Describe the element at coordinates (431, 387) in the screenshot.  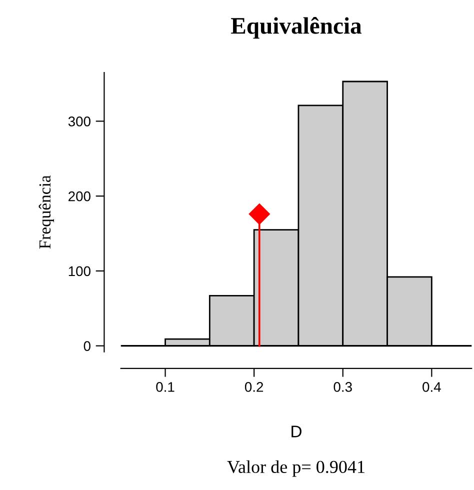
I see `x-tick-label: 0.4` at that location.